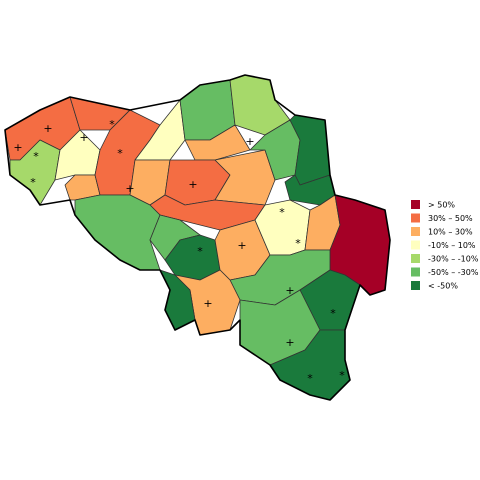 Image resolution: width=480 pixels, height=480 pixels. Describe the element at coordinates (453, 272) in the screenshot. I see `legend-label: -50% – -30%` at that location.